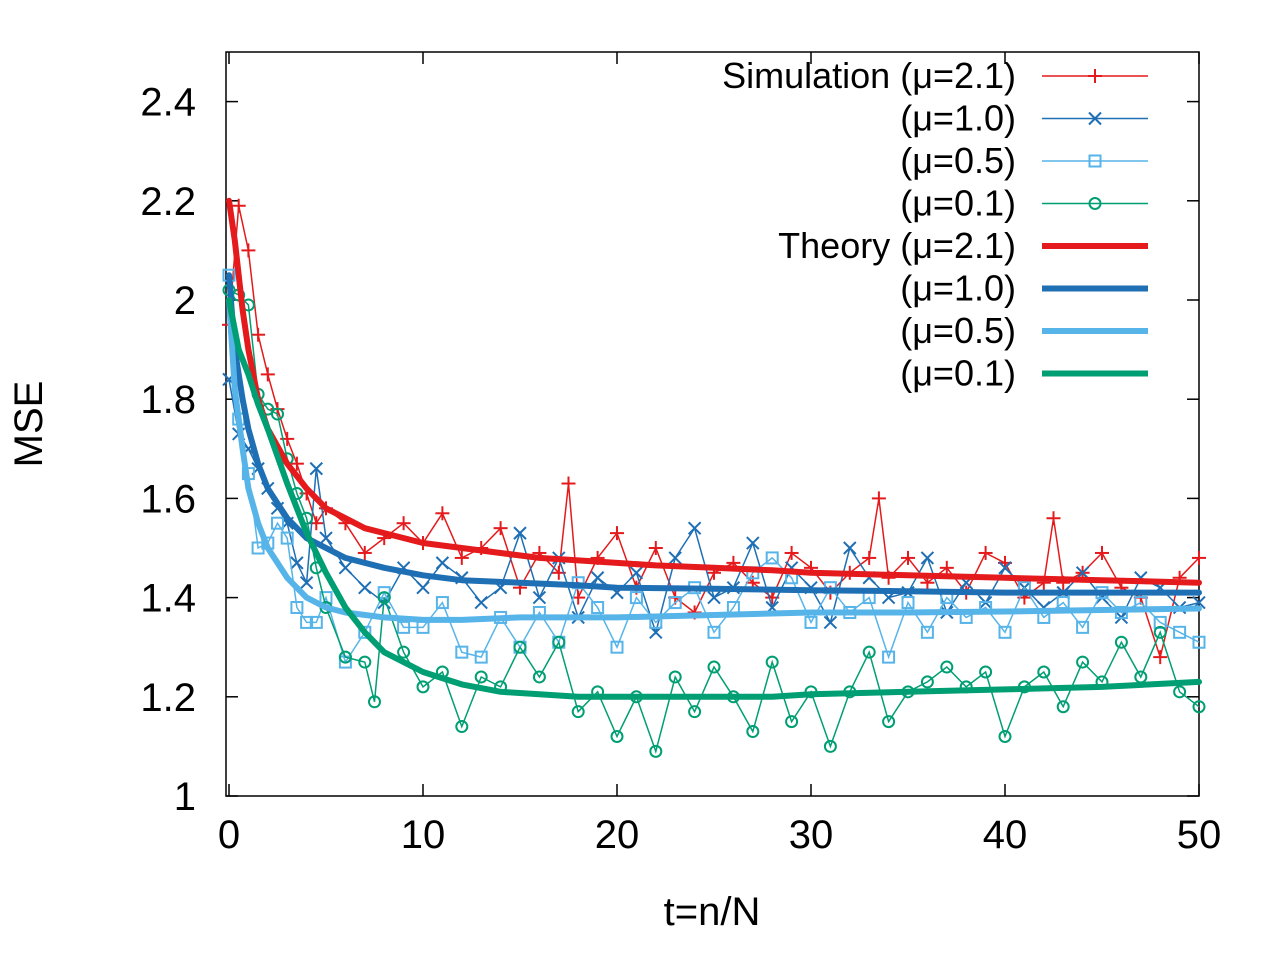  What do you see at coordinates (185, 797) in the screenshot?
I see `y-tick-label: 1` at bounding box center [185, 797].